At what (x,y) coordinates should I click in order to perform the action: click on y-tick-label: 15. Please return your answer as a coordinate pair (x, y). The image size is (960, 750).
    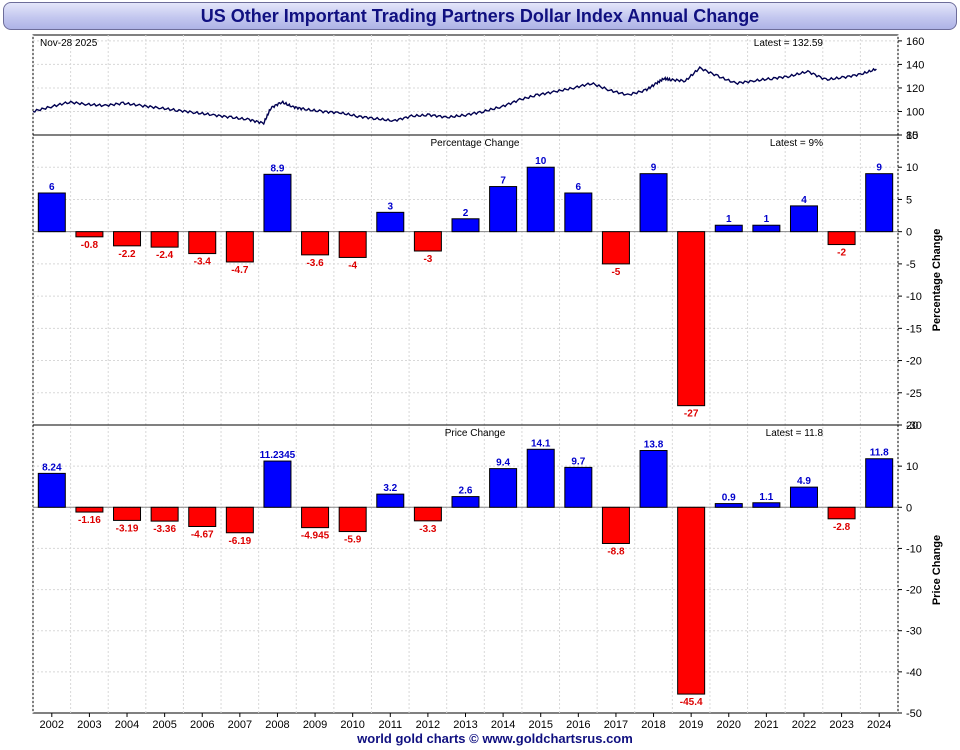
    Looking at the image, I should click on (912, 136).